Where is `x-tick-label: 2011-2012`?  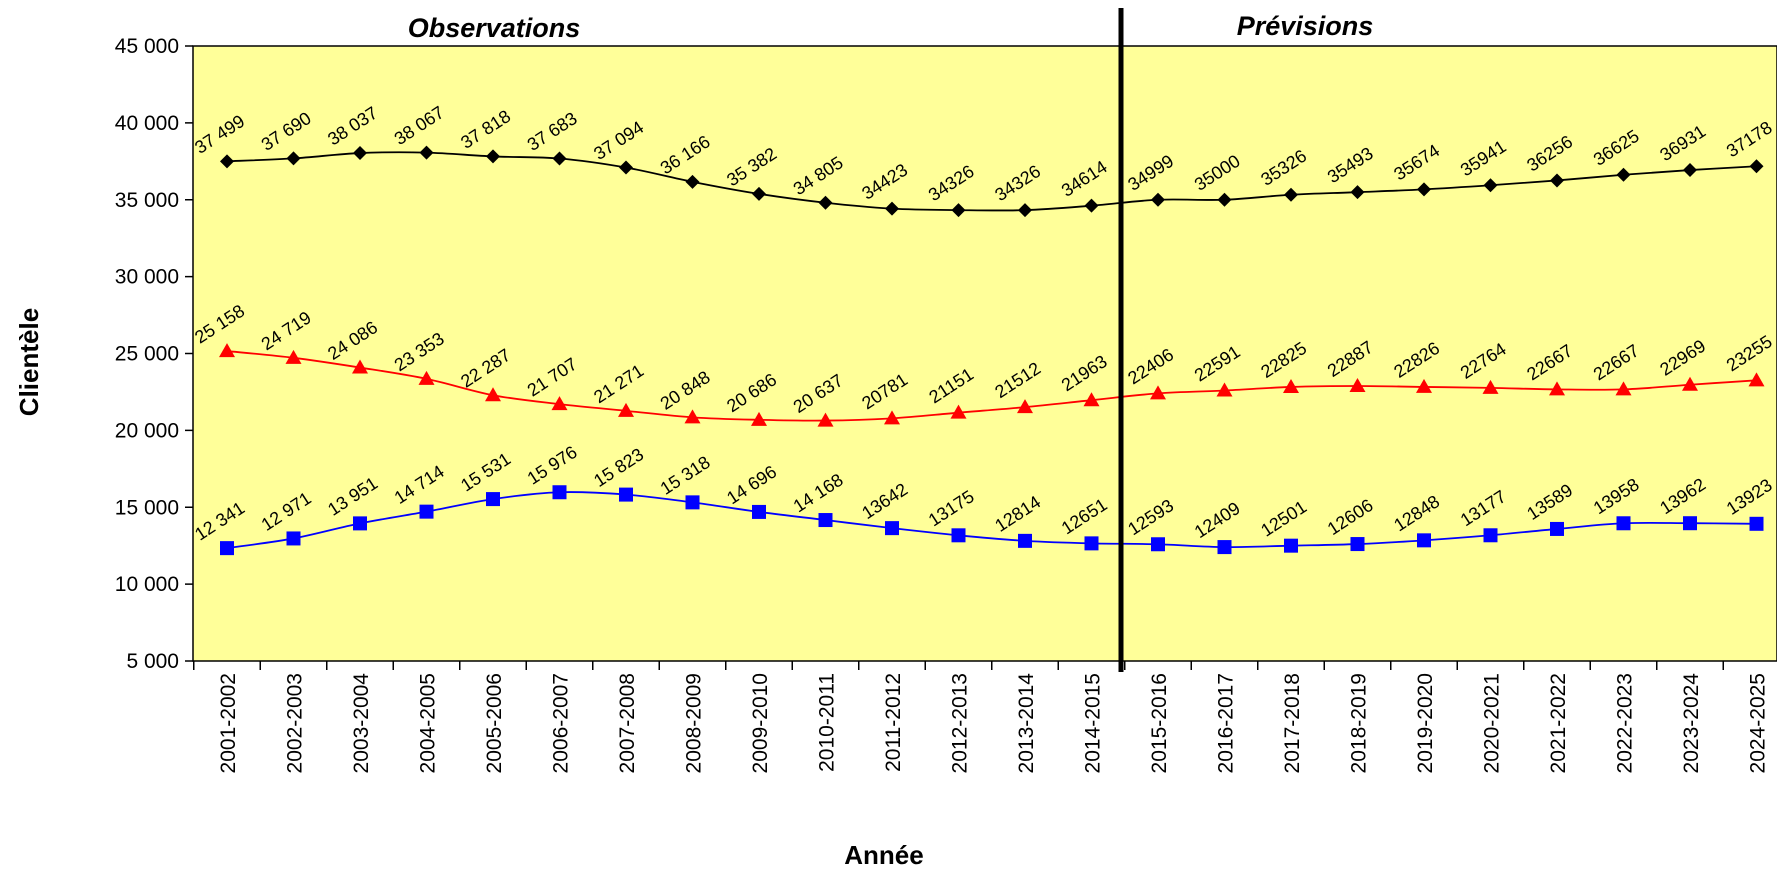
x-tick-label: 2011-2012 is located at coordinates (893, 722).